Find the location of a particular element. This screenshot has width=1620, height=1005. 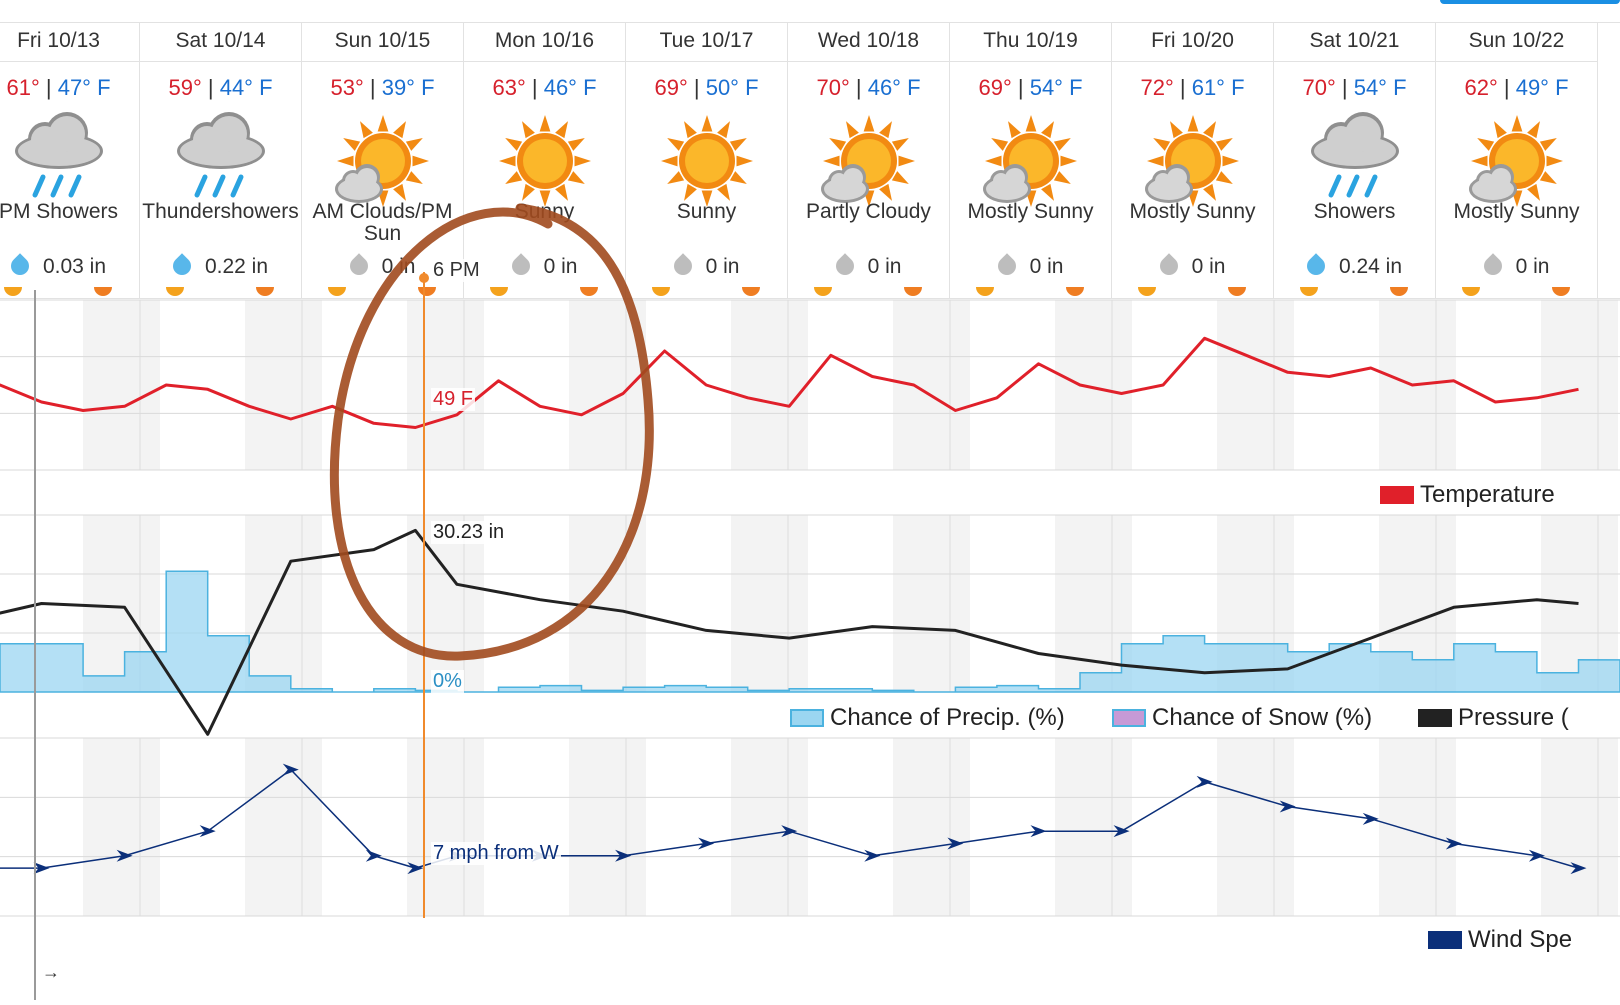

hi-lo-temps: 69° | 50° F is located at coordinates (706, 88).